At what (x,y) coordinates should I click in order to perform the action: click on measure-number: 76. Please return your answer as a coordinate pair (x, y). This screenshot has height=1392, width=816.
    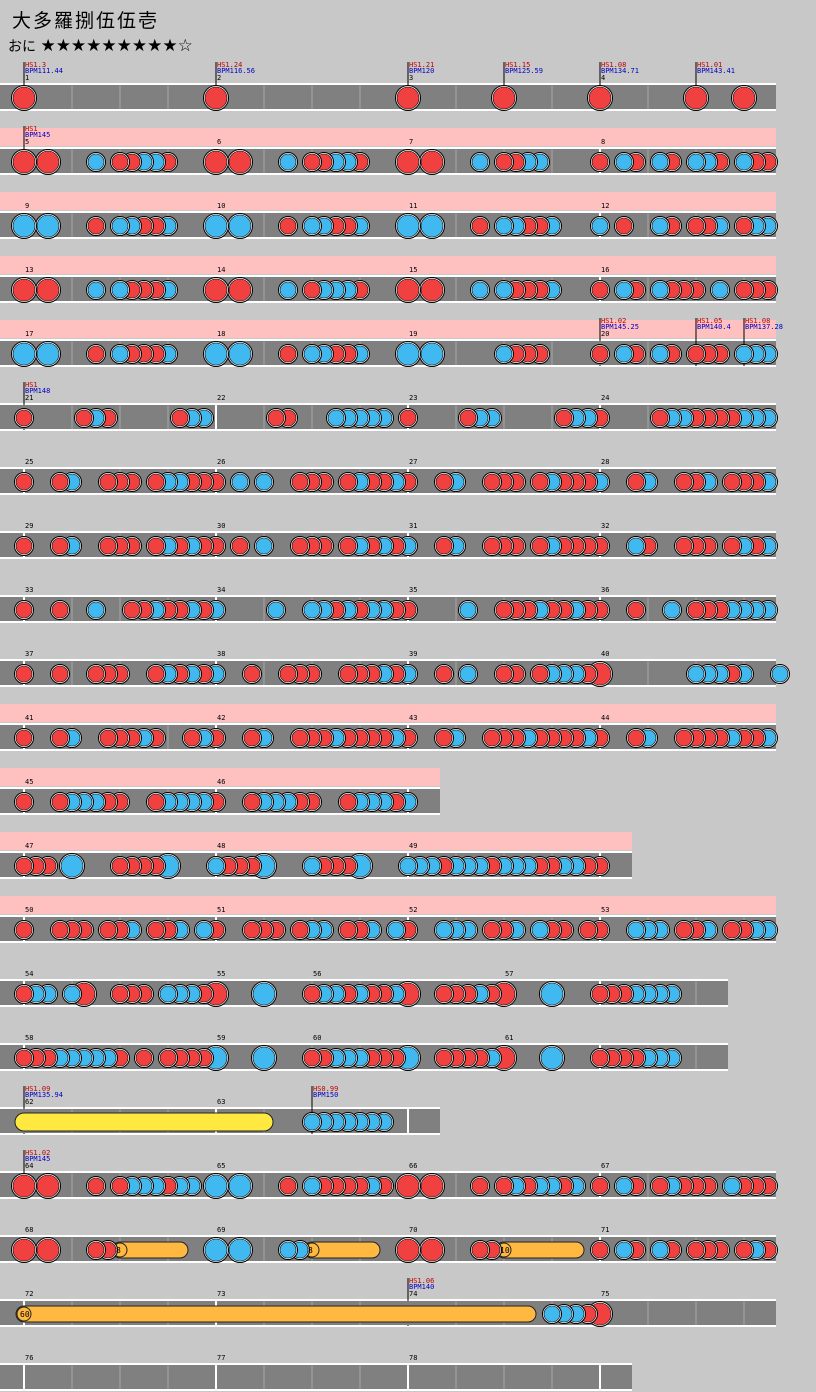
    Looking at the image, I should click on (29, 1358).